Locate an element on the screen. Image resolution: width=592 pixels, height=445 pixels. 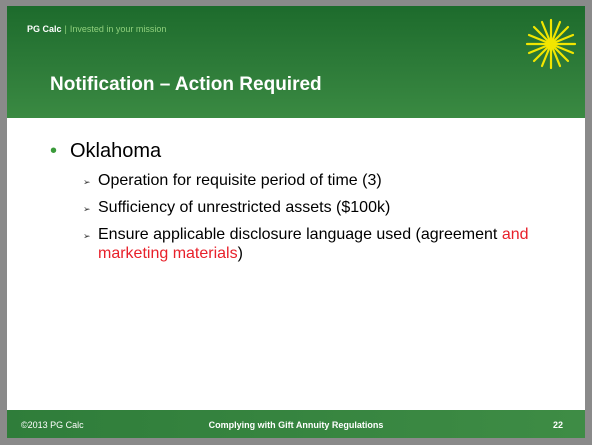
sun-logo is located at coordinates (551, 44).